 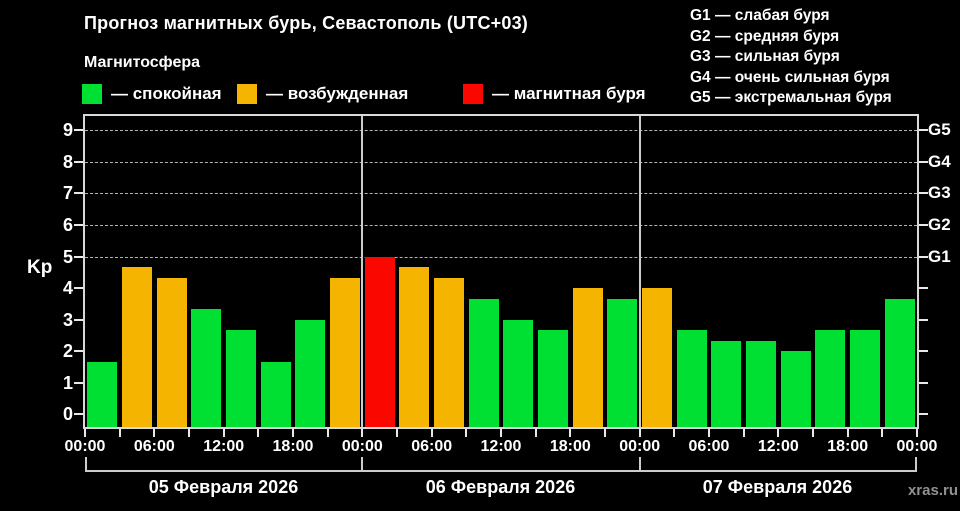 I want to click on legend-quiet-label: — спокойная, so click(x=166, y=93).